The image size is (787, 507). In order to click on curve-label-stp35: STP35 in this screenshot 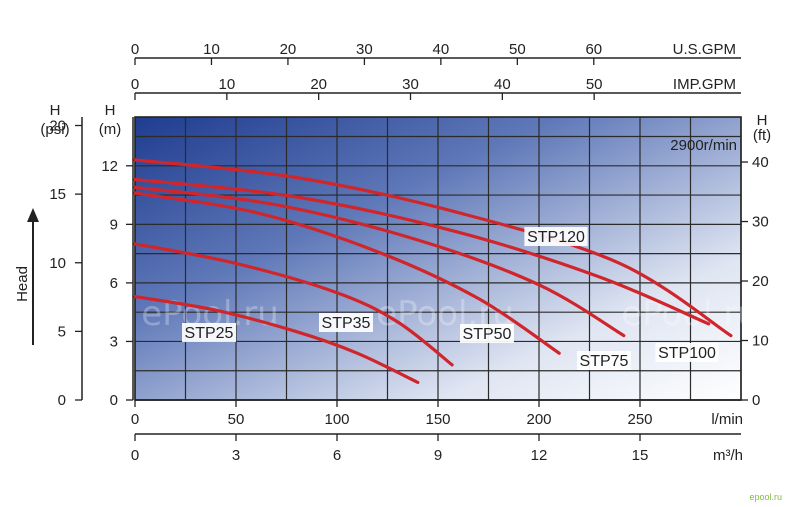, I will do `click(346, 323)`.